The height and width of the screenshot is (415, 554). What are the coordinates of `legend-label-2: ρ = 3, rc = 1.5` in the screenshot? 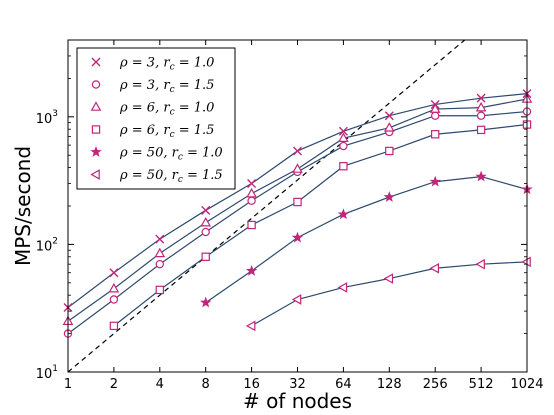 It's located at (166, 86).